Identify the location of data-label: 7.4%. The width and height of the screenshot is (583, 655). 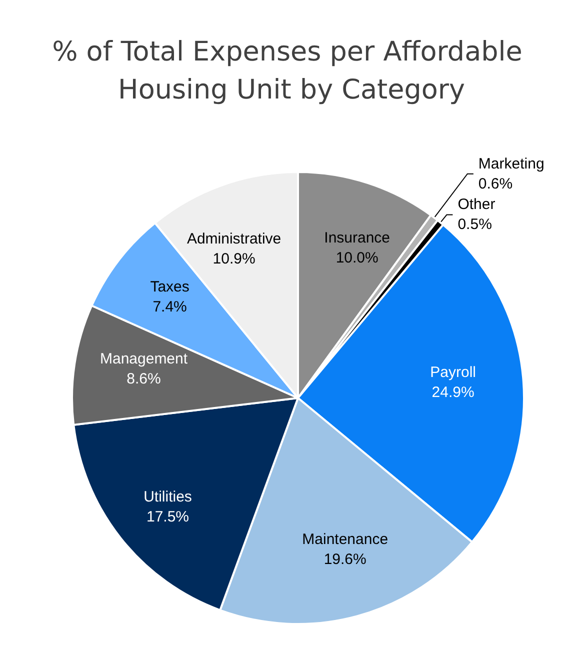
(169, 307).